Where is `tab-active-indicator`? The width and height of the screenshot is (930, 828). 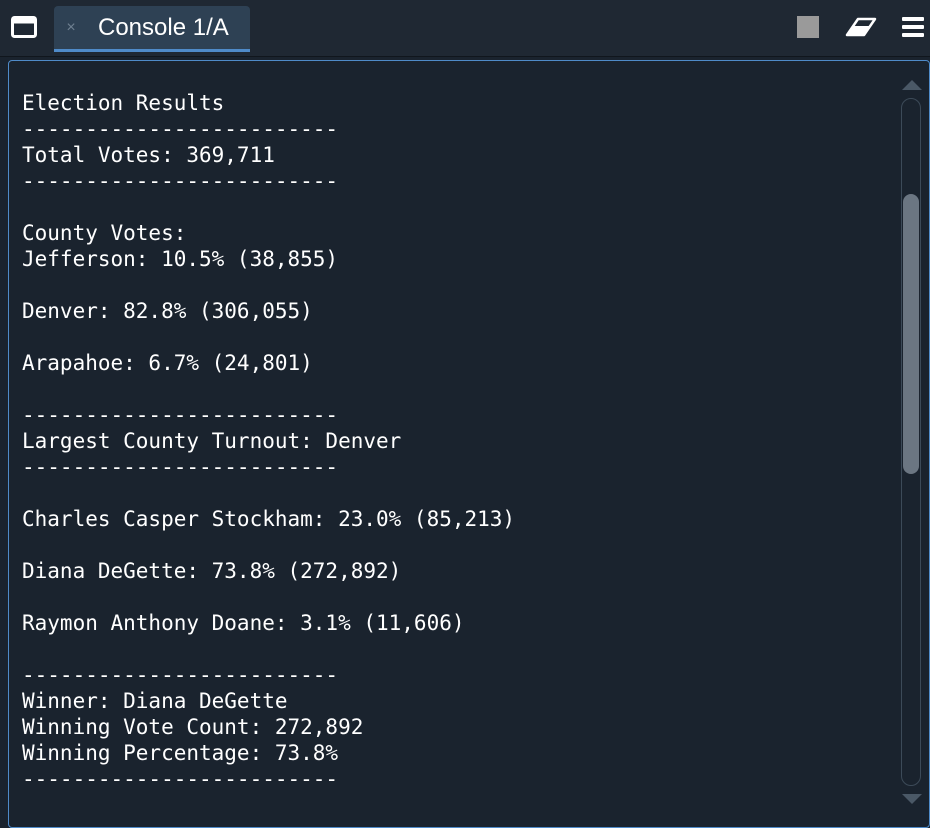 tab-active-indicator is located at coordinates (152, 50).